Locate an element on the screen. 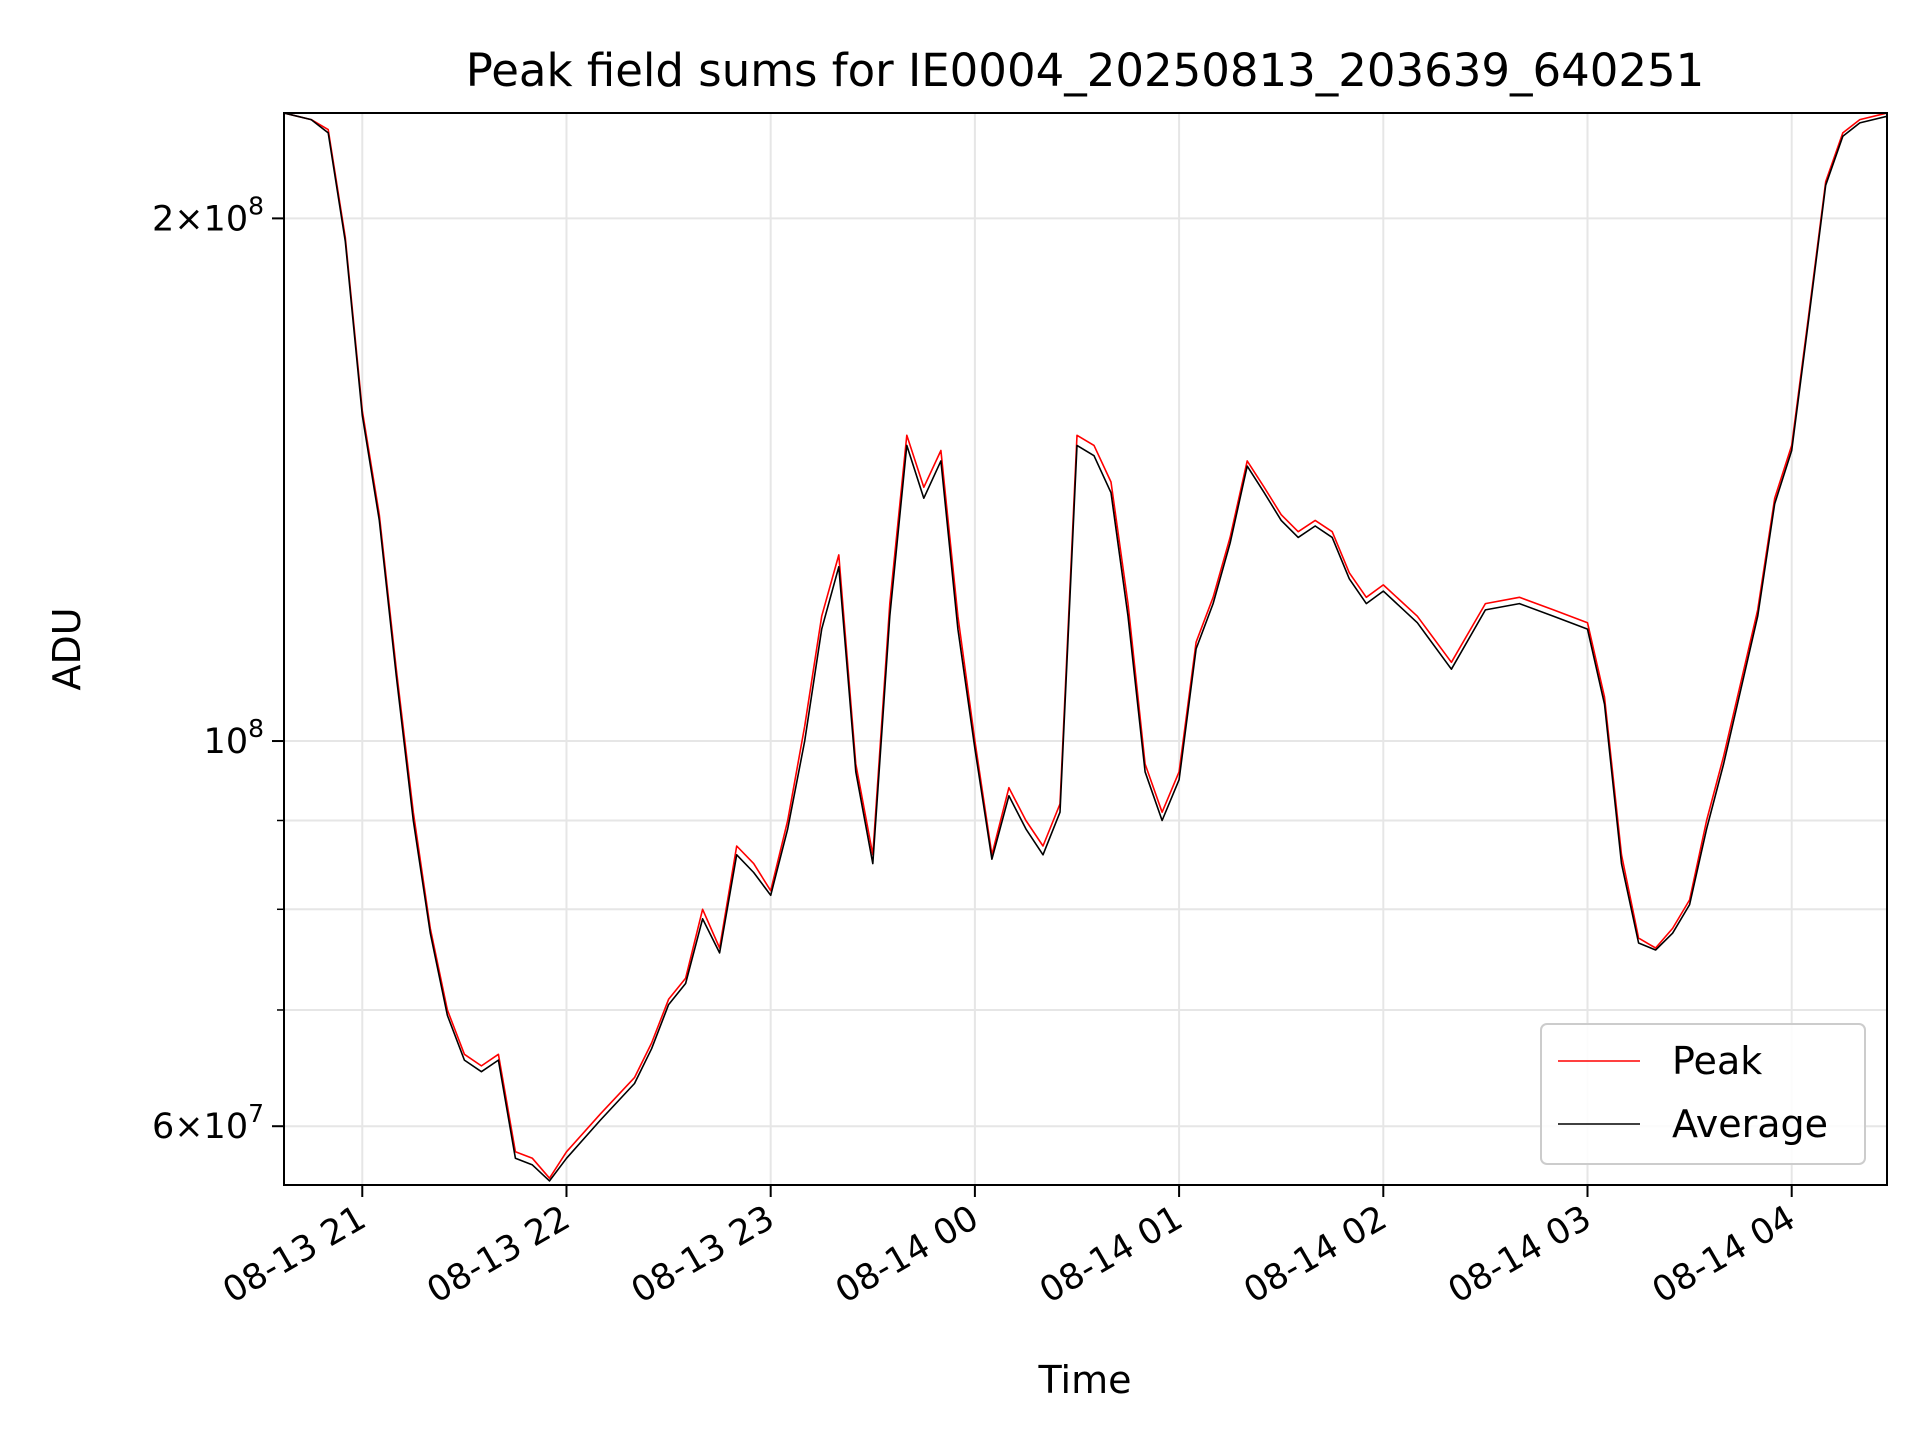 Image resolution: width=1920 pixels, height=1440 pixels. x-axis-label: Time is located at coordinates (1085, 1380).